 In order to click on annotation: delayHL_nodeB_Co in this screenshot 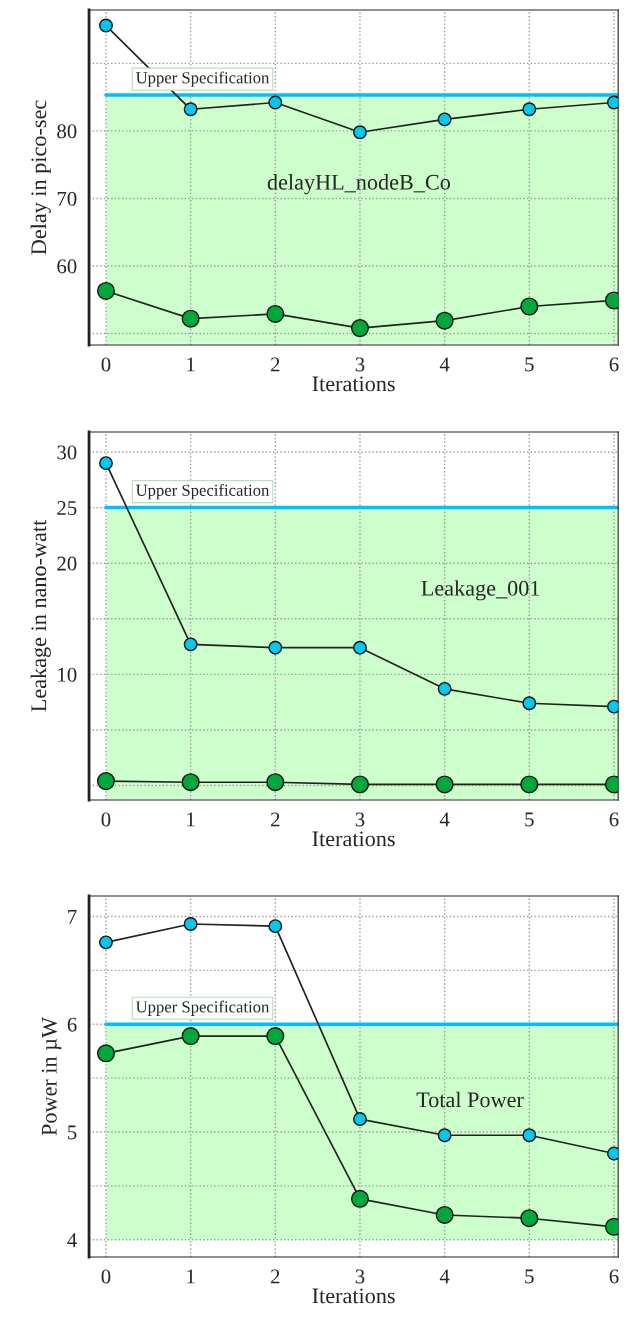, I will do `click(359, 184)`.